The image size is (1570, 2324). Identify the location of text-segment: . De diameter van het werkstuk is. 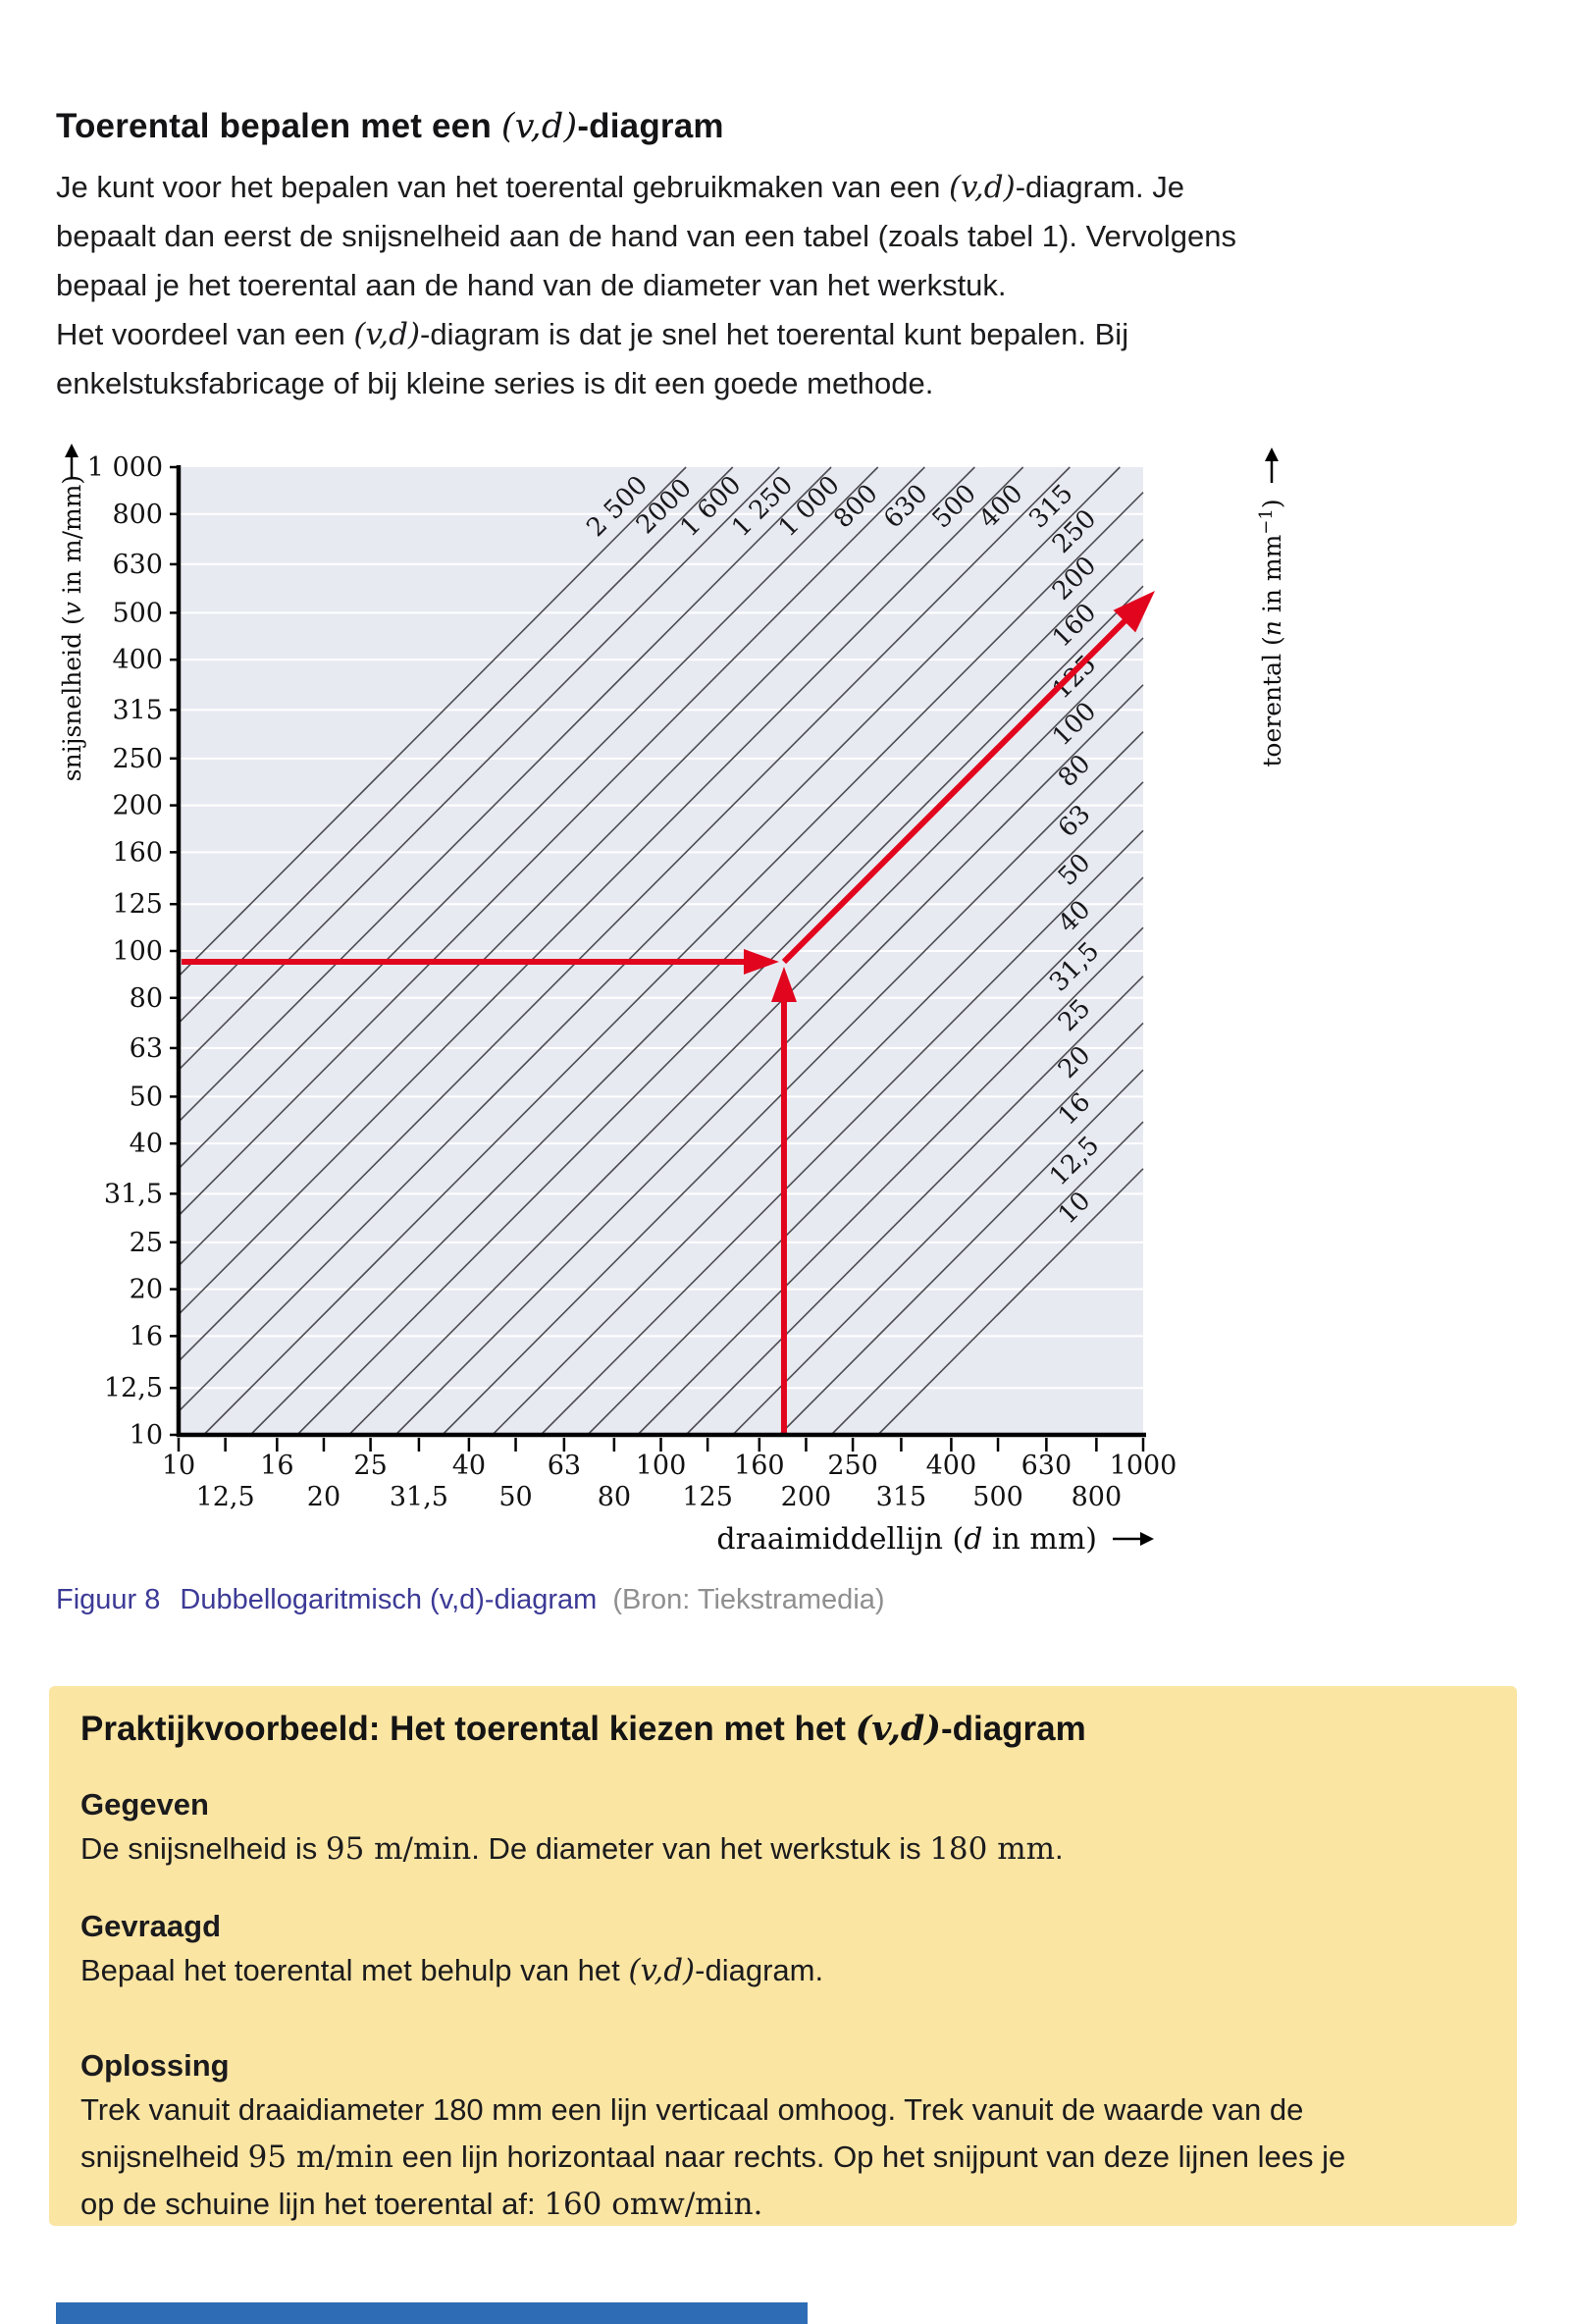
(700, 1849).